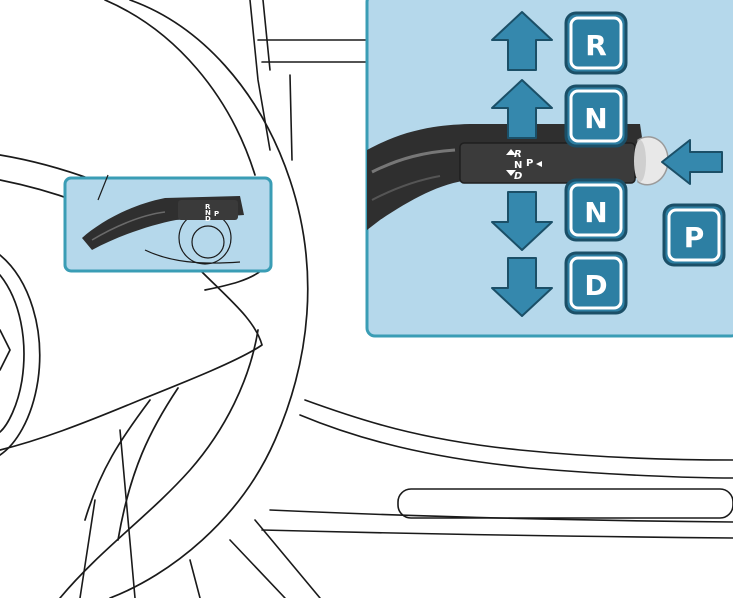 This screenshot has width=733, height=598. I want to click on gear-badge-n-down: N, so click(596, 210).